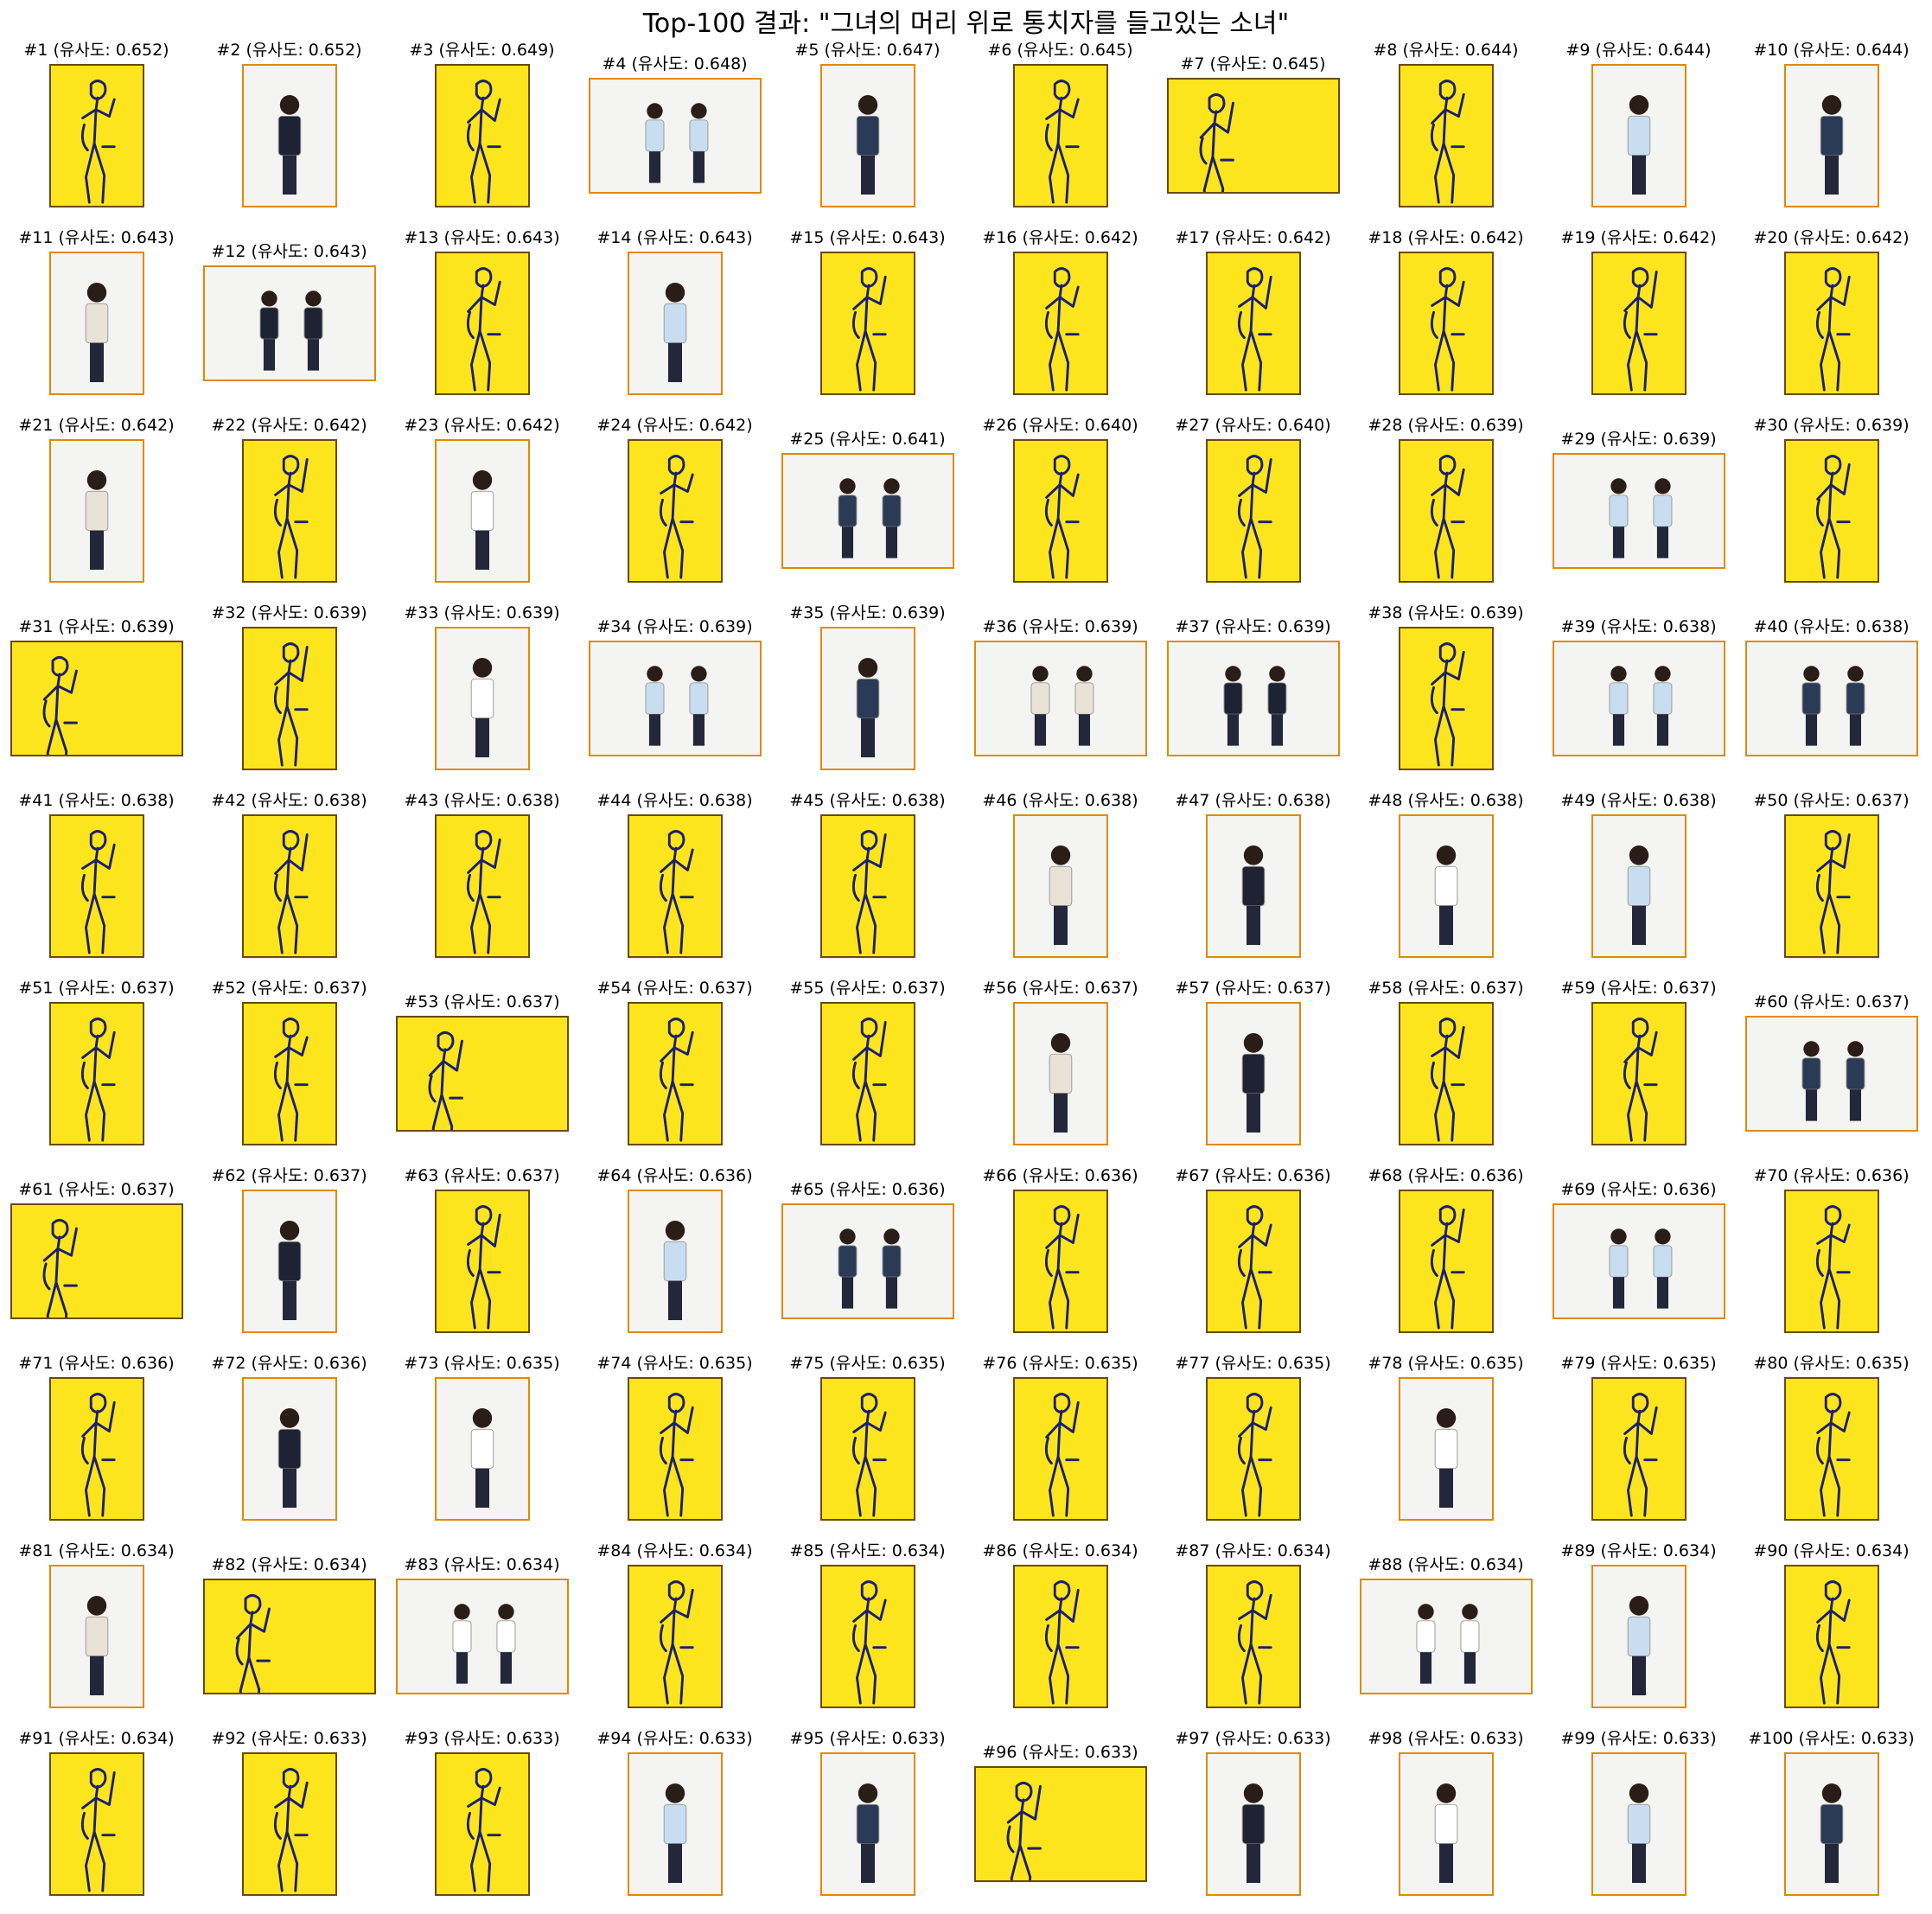  I want to click on result-cell: #31 (유사도: 0.639), so click(96, 694).